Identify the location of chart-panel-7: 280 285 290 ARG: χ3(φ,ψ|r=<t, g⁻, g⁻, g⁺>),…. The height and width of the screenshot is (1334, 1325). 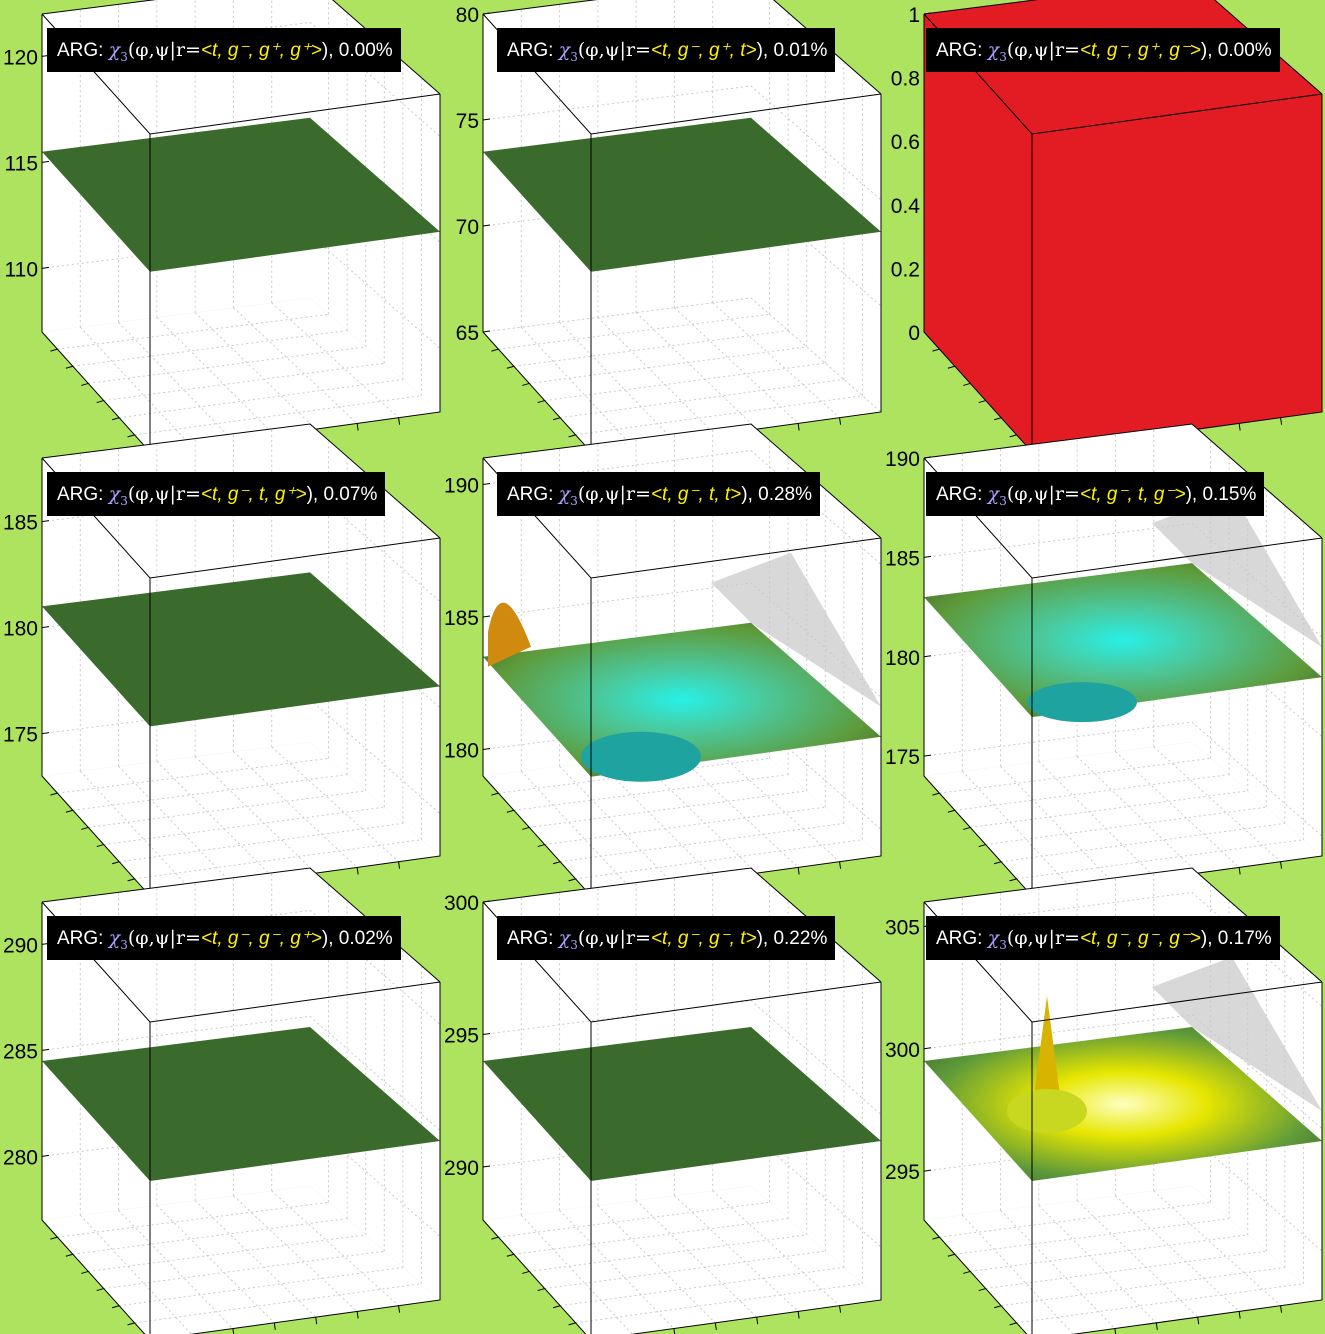
(220, 1100).